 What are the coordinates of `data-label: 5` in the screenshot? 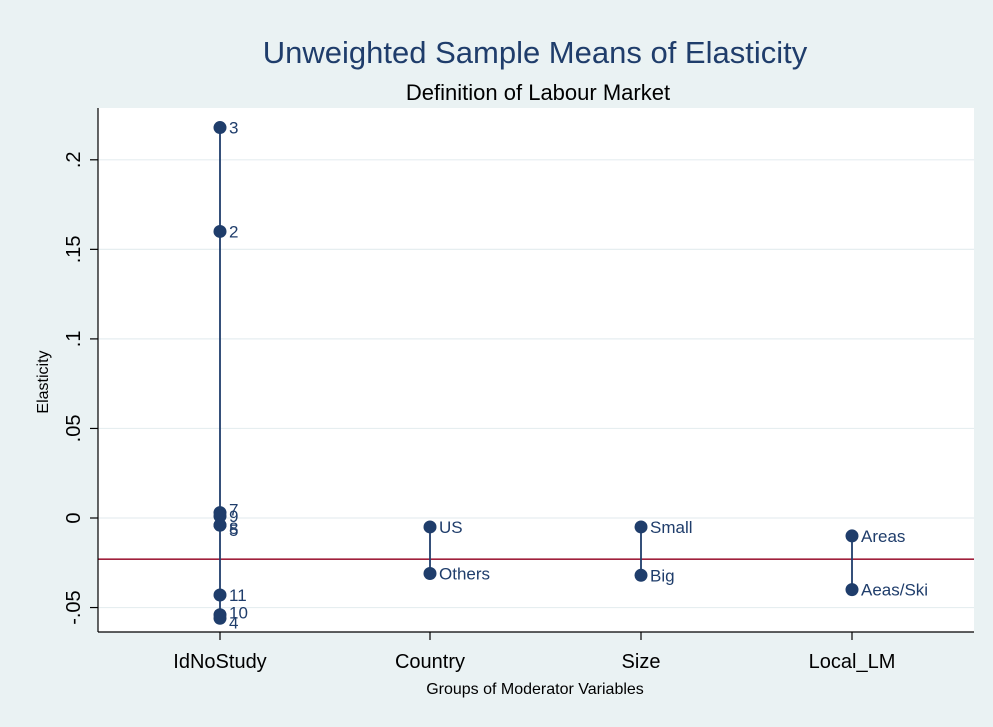 It's located at (233, 530).